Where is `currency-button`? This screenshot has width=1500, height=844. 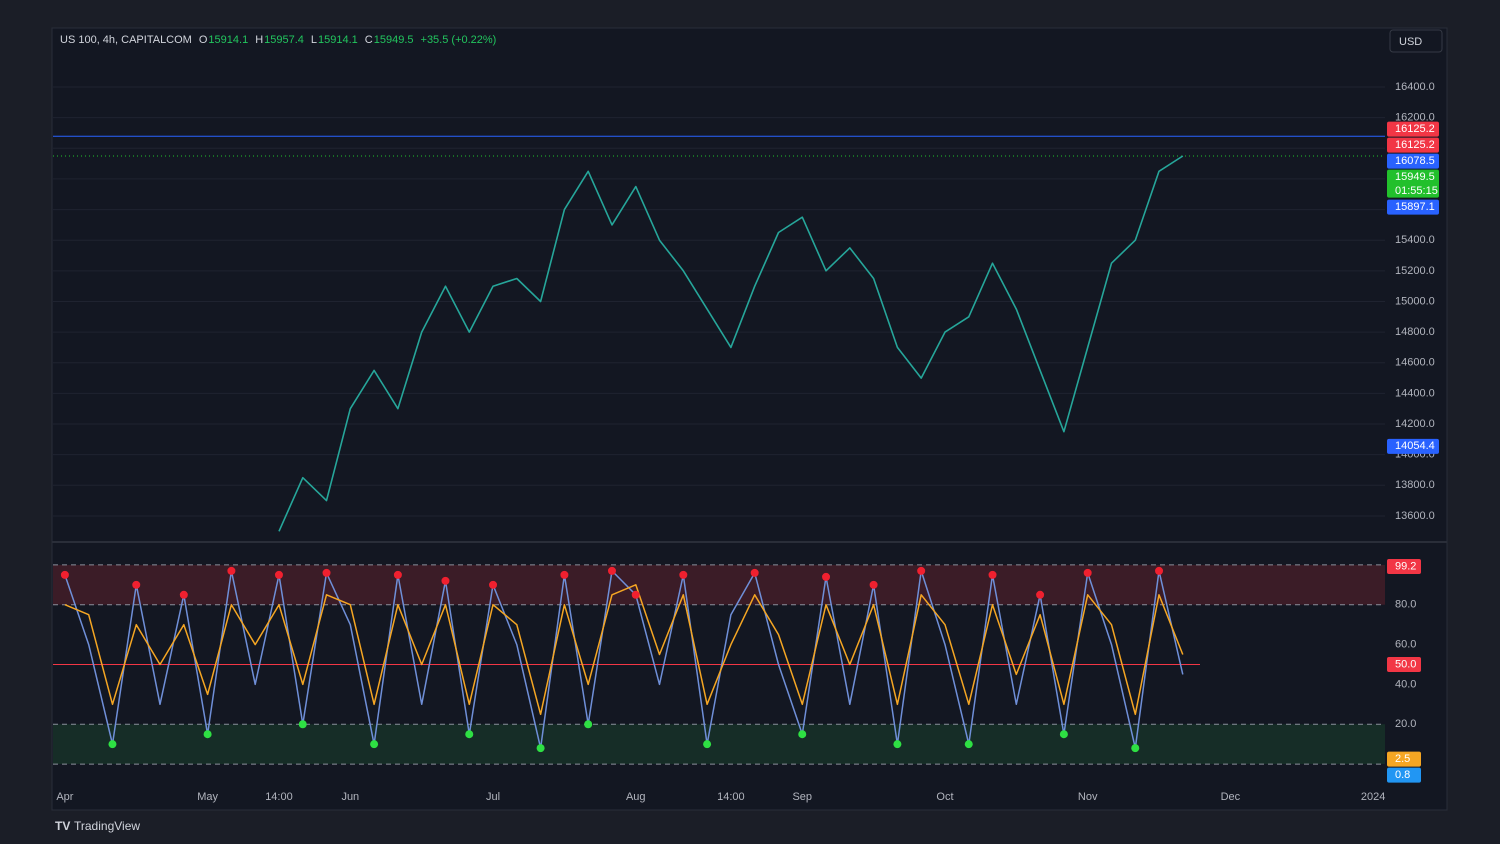
currency-button is located at coordinates (1416, 41).